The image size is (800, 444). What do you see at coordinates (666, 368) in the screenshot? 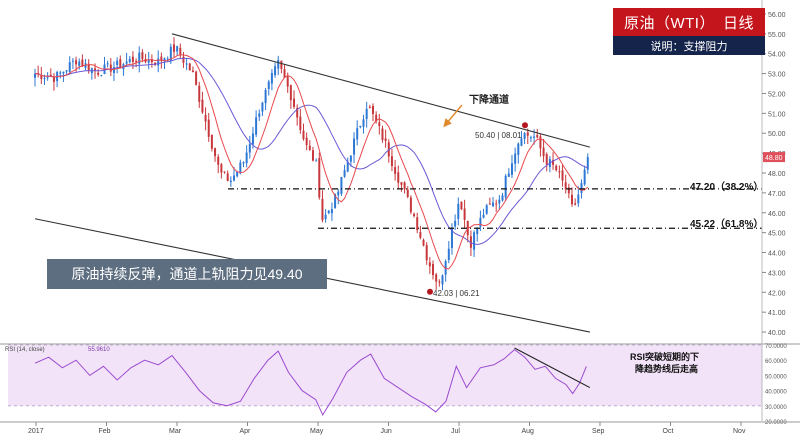
I see `rsi-note-line2: 降趋势线后走高` at bounding box center [666, 368].